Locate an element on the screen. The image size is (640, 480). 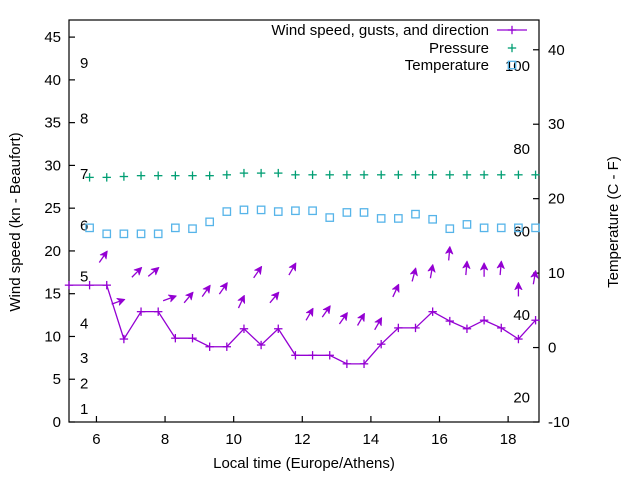
y-tick-label: 10 is located at coordinates (52, 336).